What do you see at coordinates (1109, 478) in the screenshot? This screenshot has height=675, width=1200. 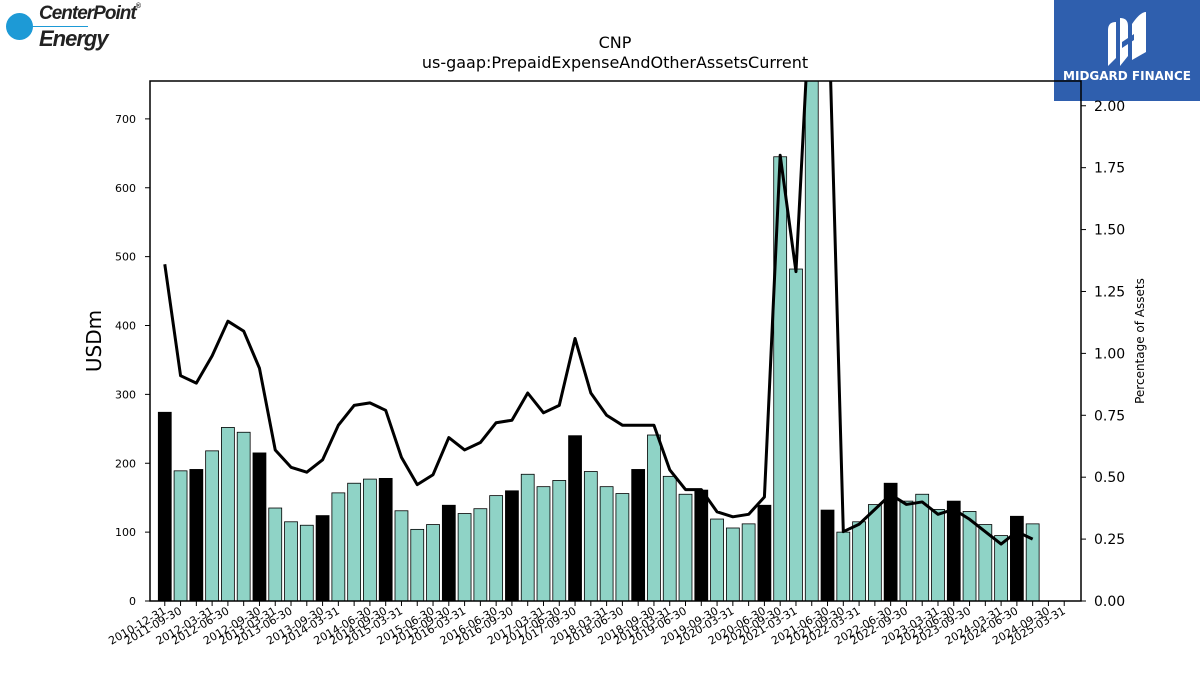 I see `y2-tick-label: 0.50` at bounding box center [1109, 478].